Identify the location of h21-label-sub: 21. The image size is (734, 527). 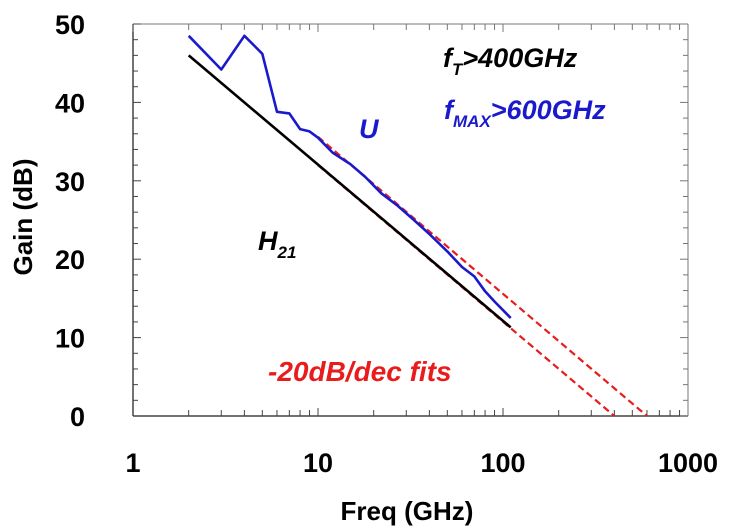
(287, 252).